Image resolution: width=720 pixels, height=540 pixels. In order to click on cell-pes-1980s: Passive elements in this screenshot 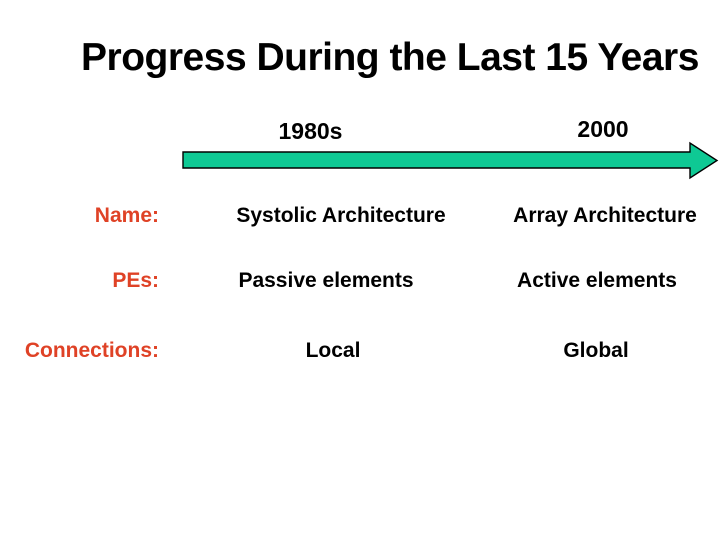, I will do `click(326, 280)`.